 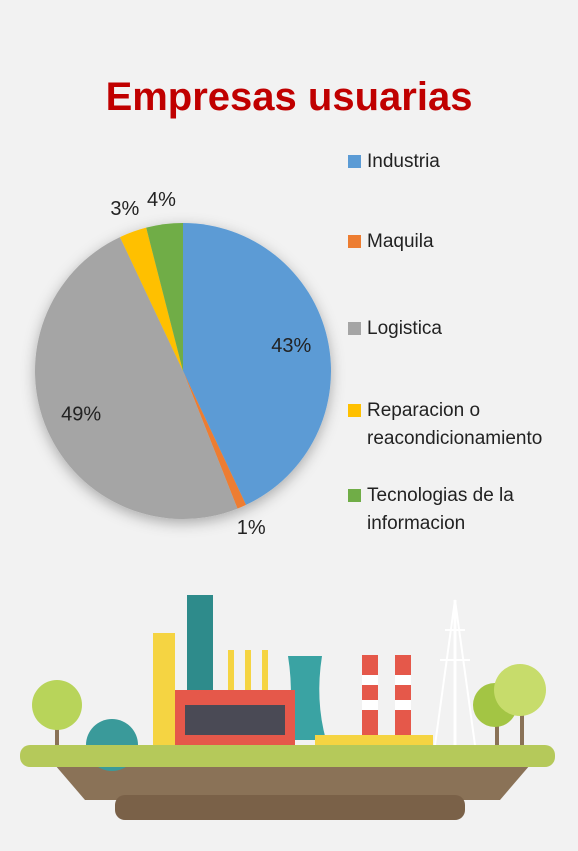 I want to click on legend-label: Tecnologias de la informacion, so click(x=440, y=509).